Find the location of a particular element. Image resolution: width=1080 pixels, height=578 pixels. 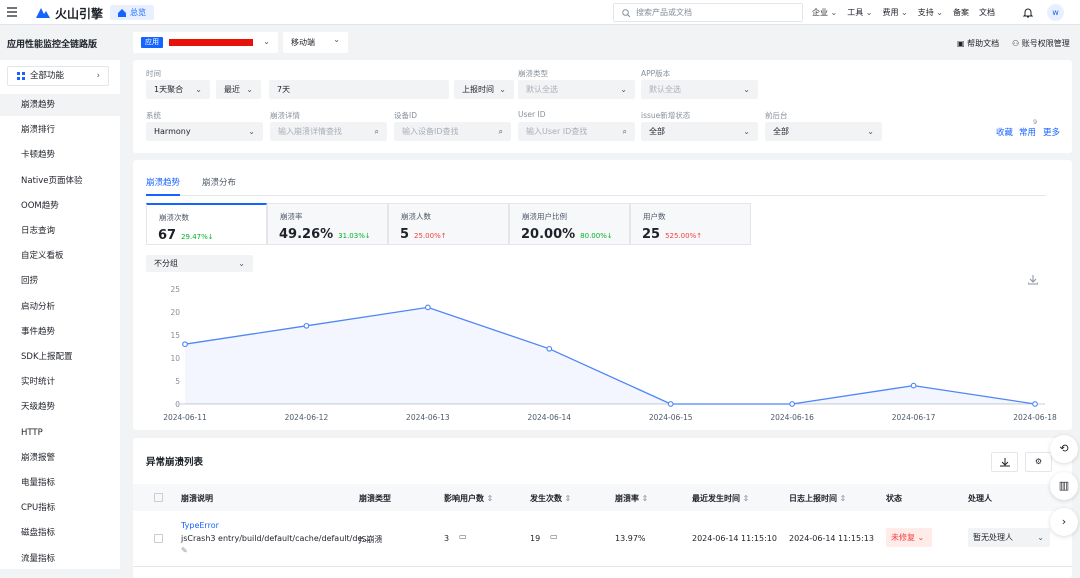

column-header: 崩溃率 ⇕ is located at coordinates (631, 498).